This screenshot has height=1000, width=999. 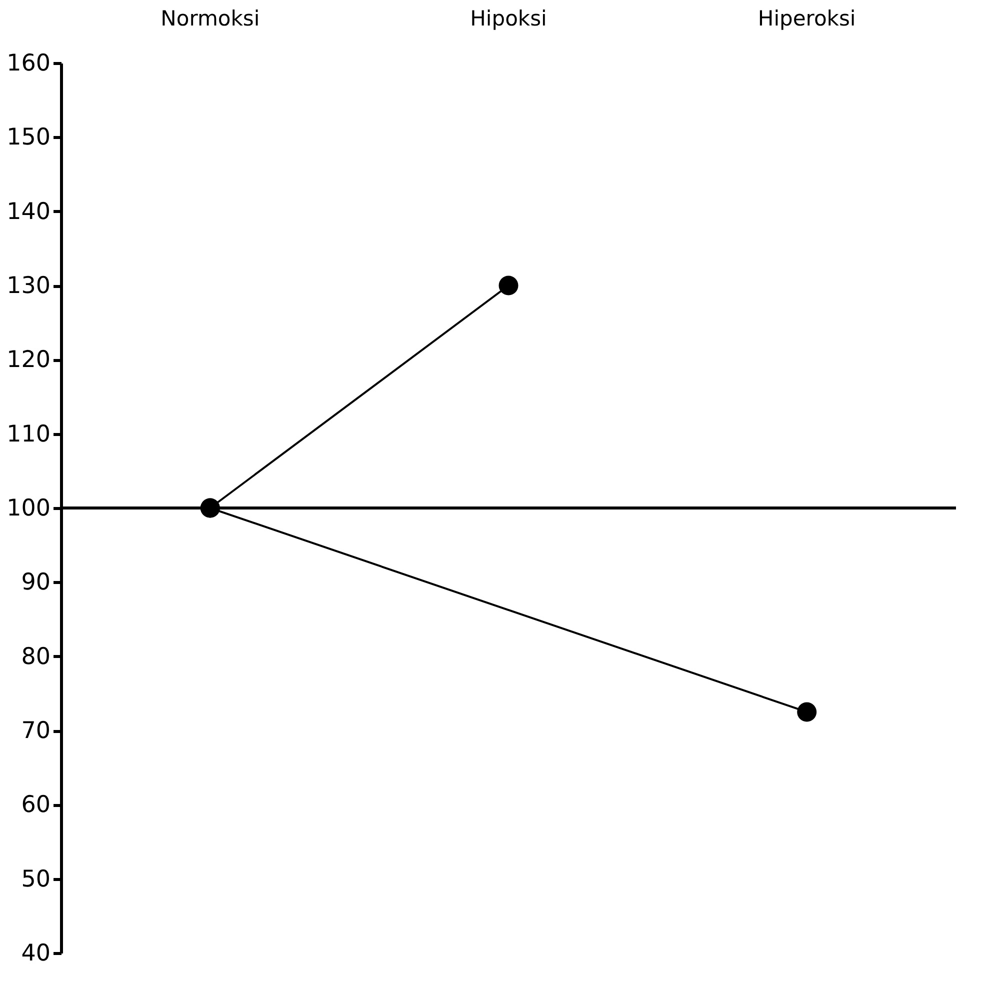 I want to click on x-tick-label: Normoksi, so click(x=210, y=18).